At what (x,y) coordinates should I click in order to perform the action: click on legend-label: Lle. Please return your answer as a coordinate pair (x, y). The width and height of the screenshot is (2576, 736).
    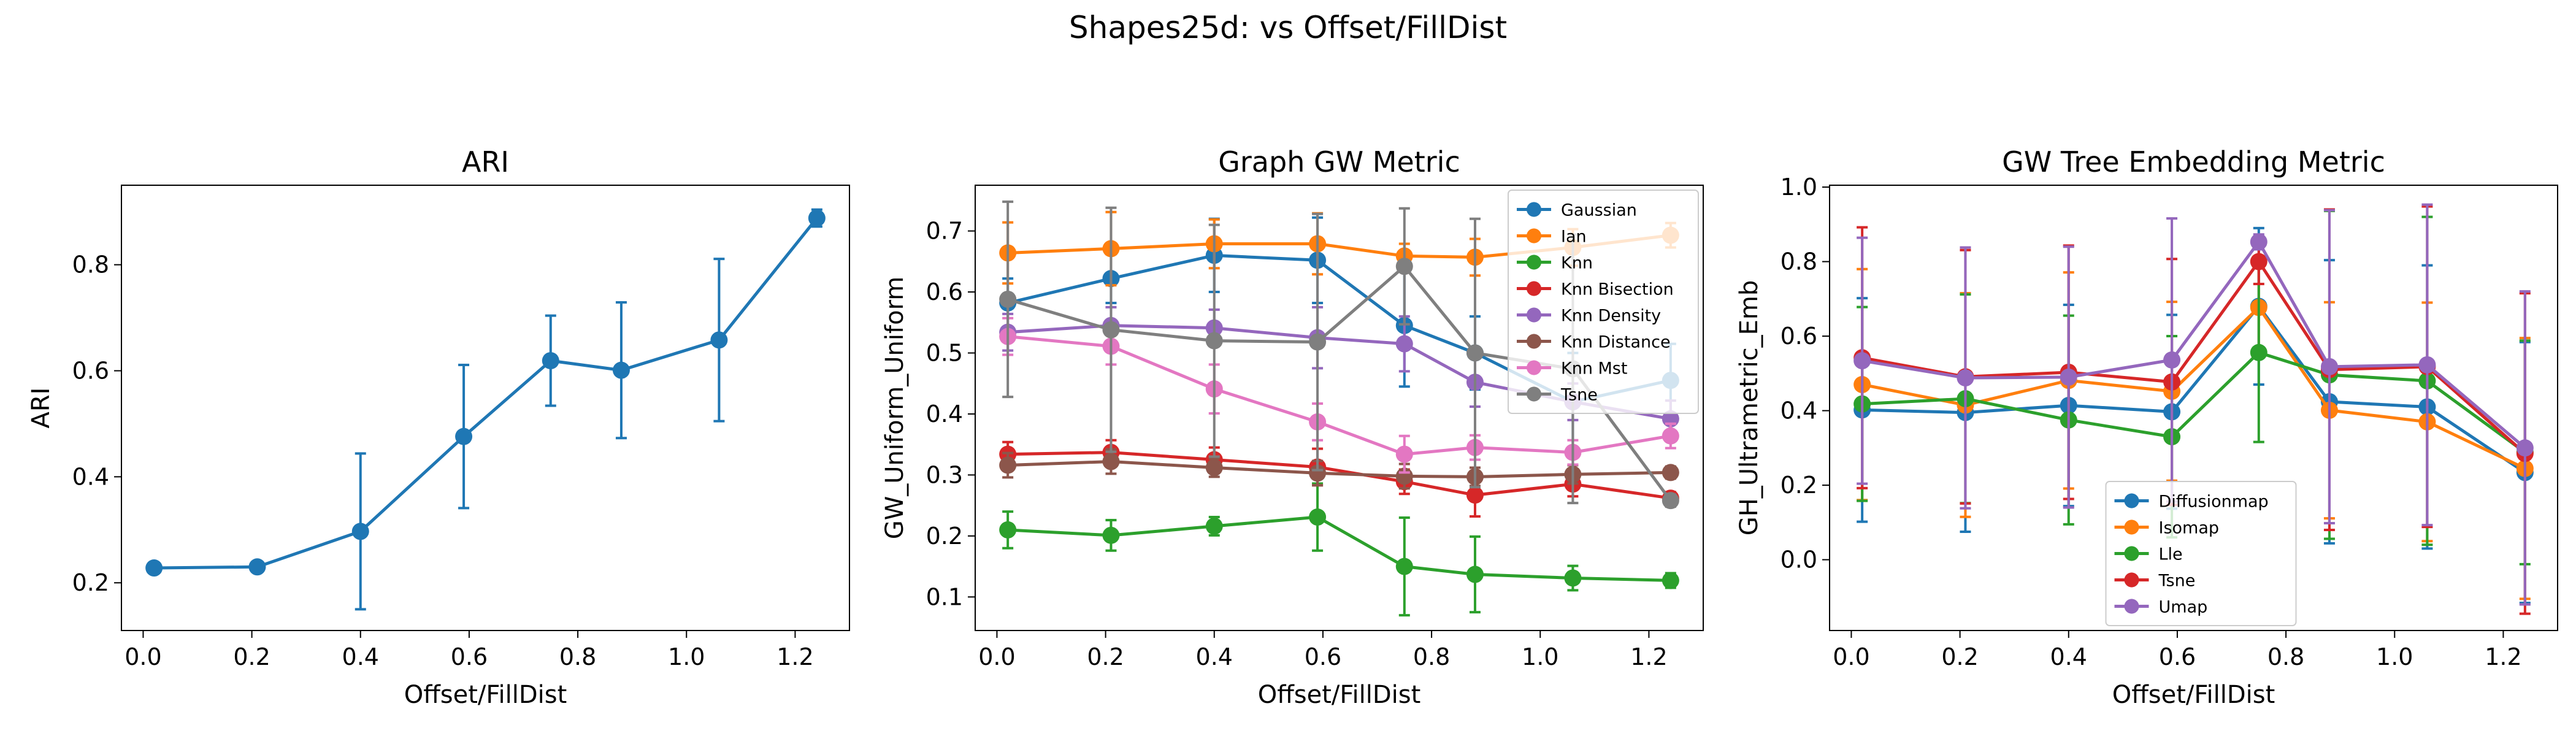
    Looking at the image, I should click on (2171, 554).